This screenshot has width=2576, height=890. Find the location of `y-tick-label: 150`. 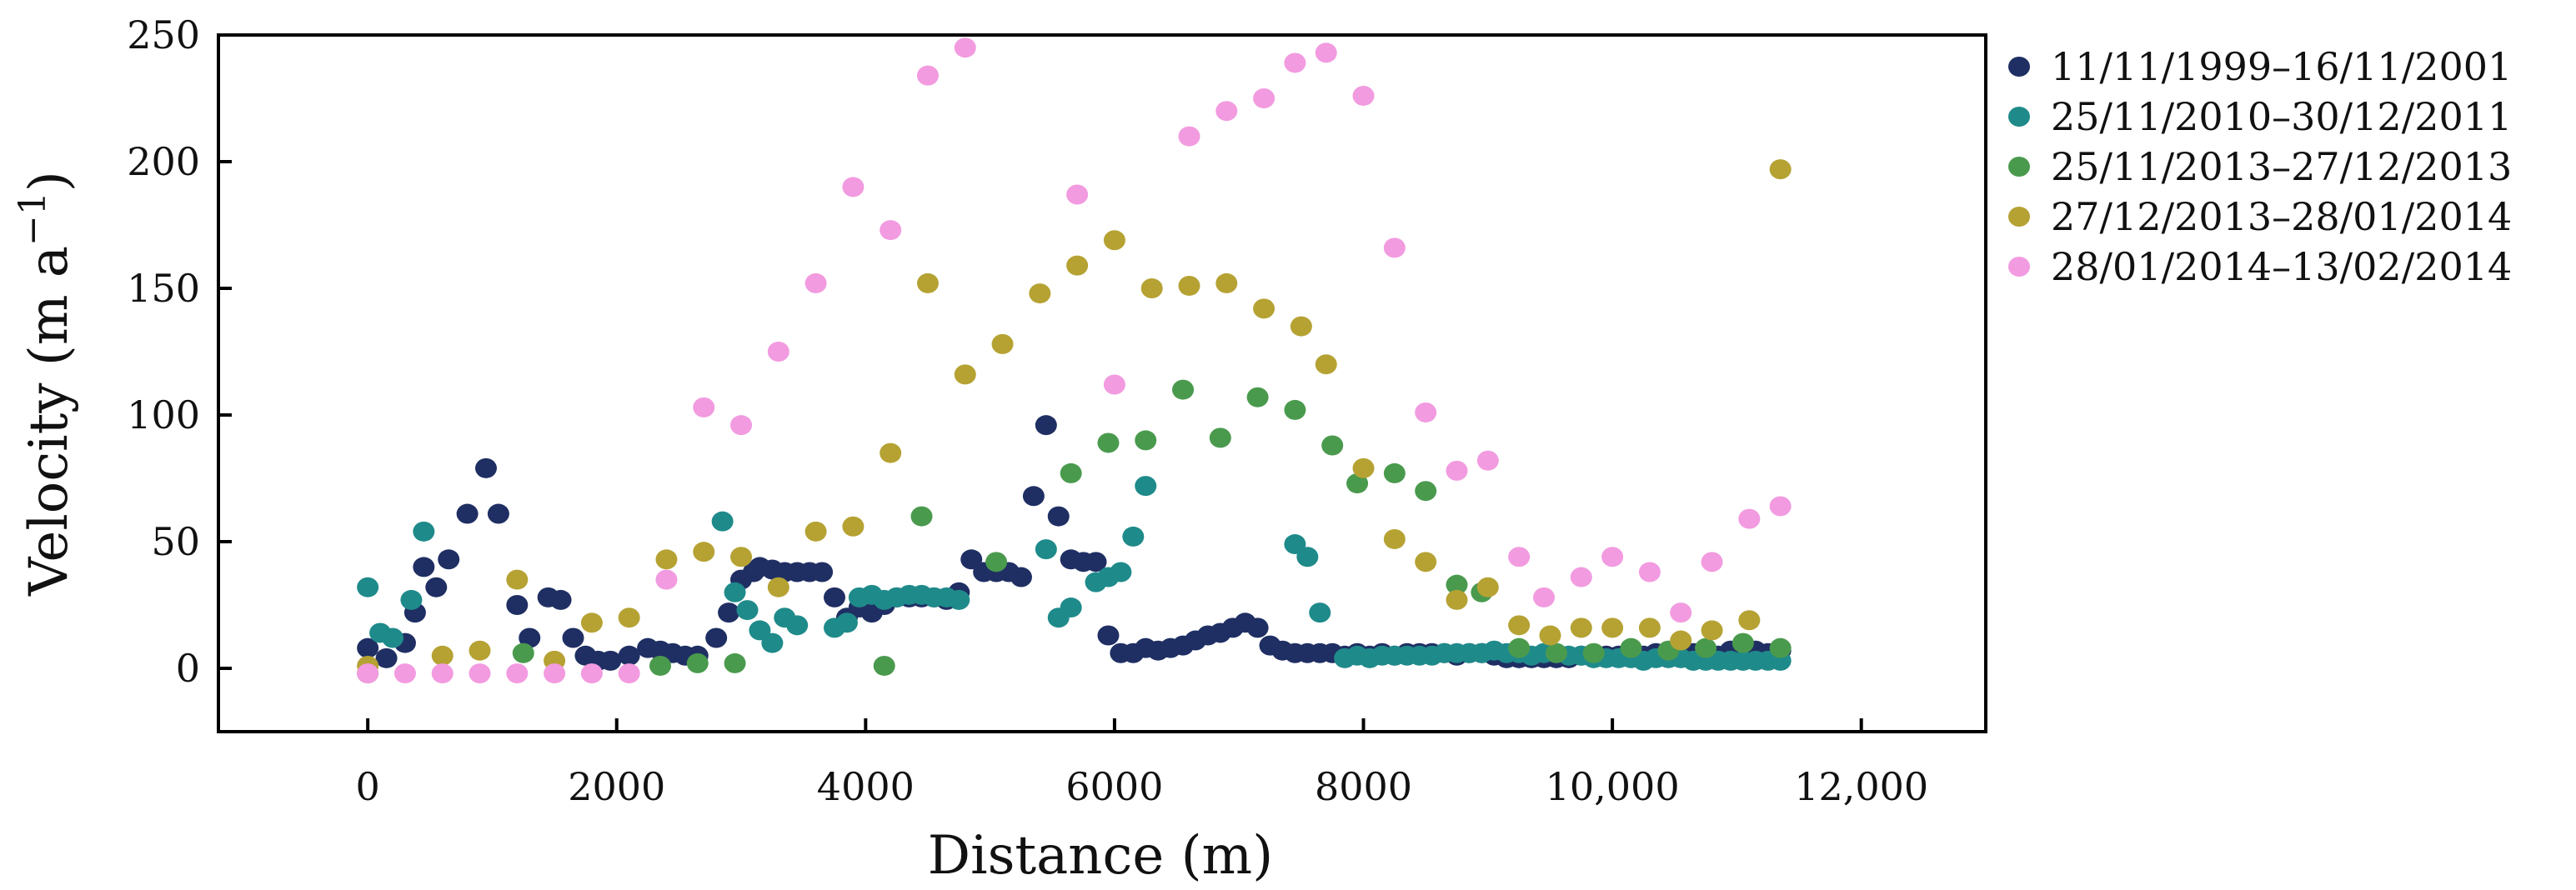

y-tick-label: 150 is located at coordinates (163, 288).